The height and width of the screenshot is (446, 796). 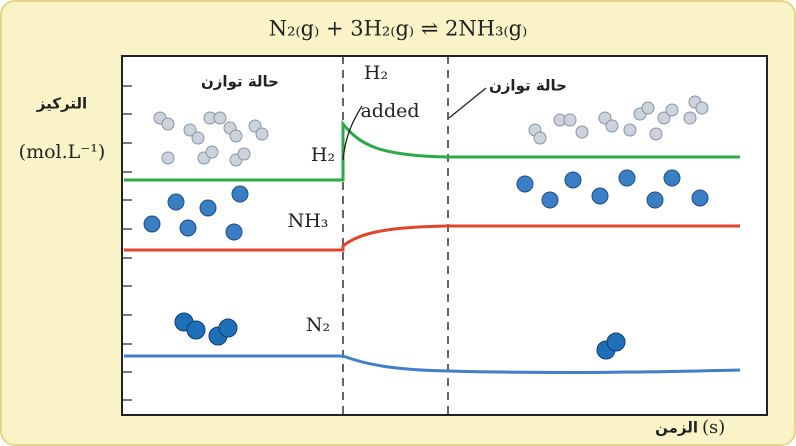 What do you see at coordinates (61, 104) in the screenshot?
I see `y-axis-label: التركيز` at bounding box center [61, 104].